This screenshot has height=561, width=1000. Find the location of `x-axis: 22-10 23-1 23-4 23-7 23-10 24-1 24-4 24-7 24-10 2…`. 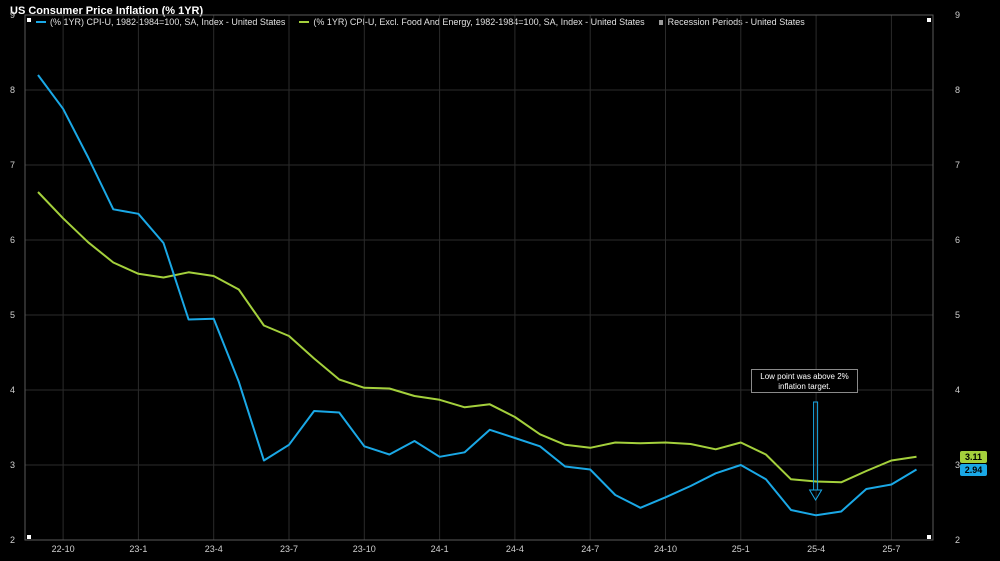

x-axis: 22-10 23-1 23-4 23-7 23-10 24-1 24-4 24-7 24-10 2… is located at coordinates (476, 549).